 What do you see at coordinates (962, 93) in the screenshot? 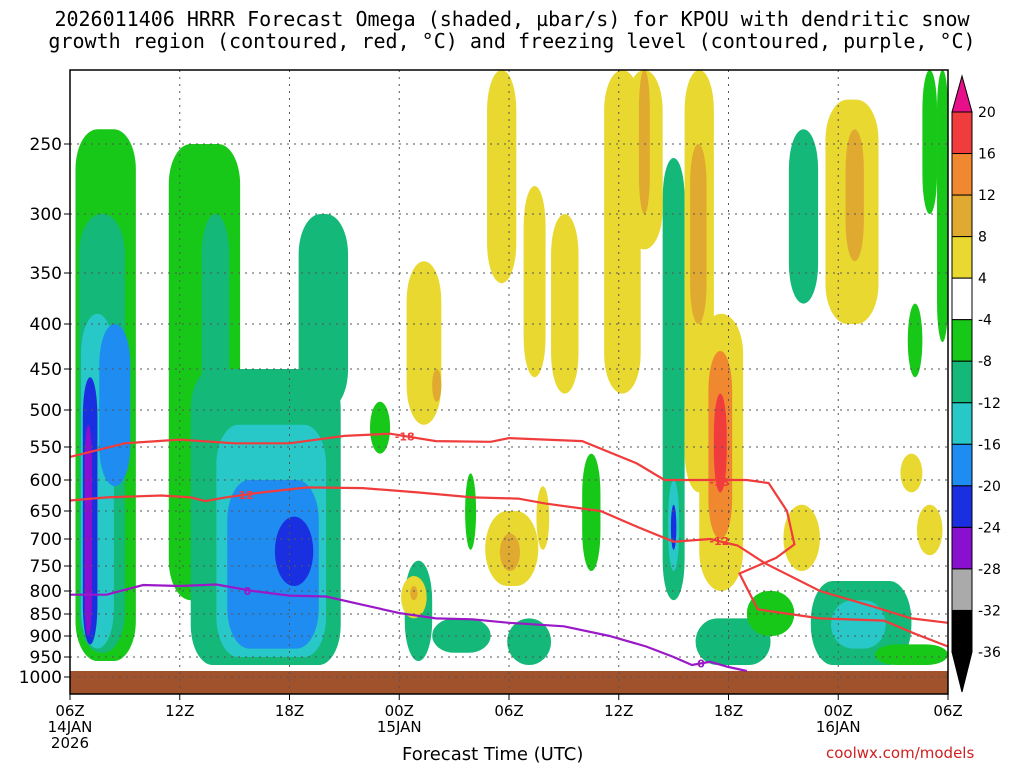
I see `colorbar-top-arrow` at bounding box center [962, 93].